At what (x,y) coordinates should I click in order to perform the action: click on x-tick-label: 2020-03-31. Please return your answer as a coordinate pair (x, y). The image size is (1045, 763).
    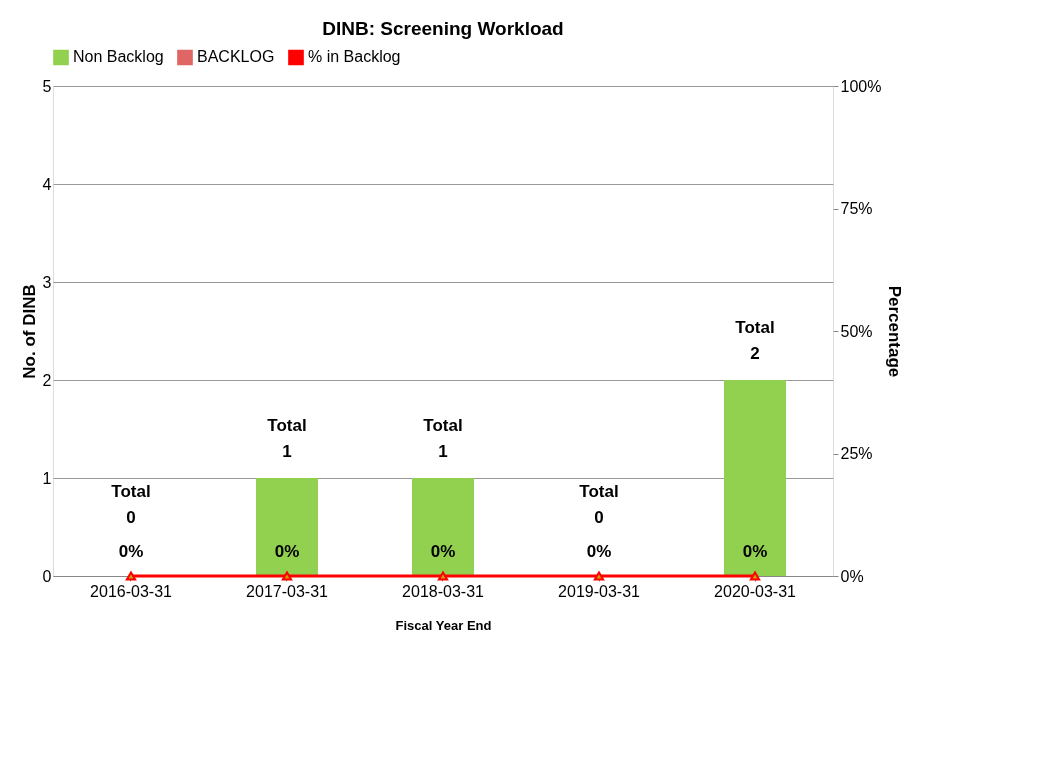
    Looking at the image, I should click on (755, 591).